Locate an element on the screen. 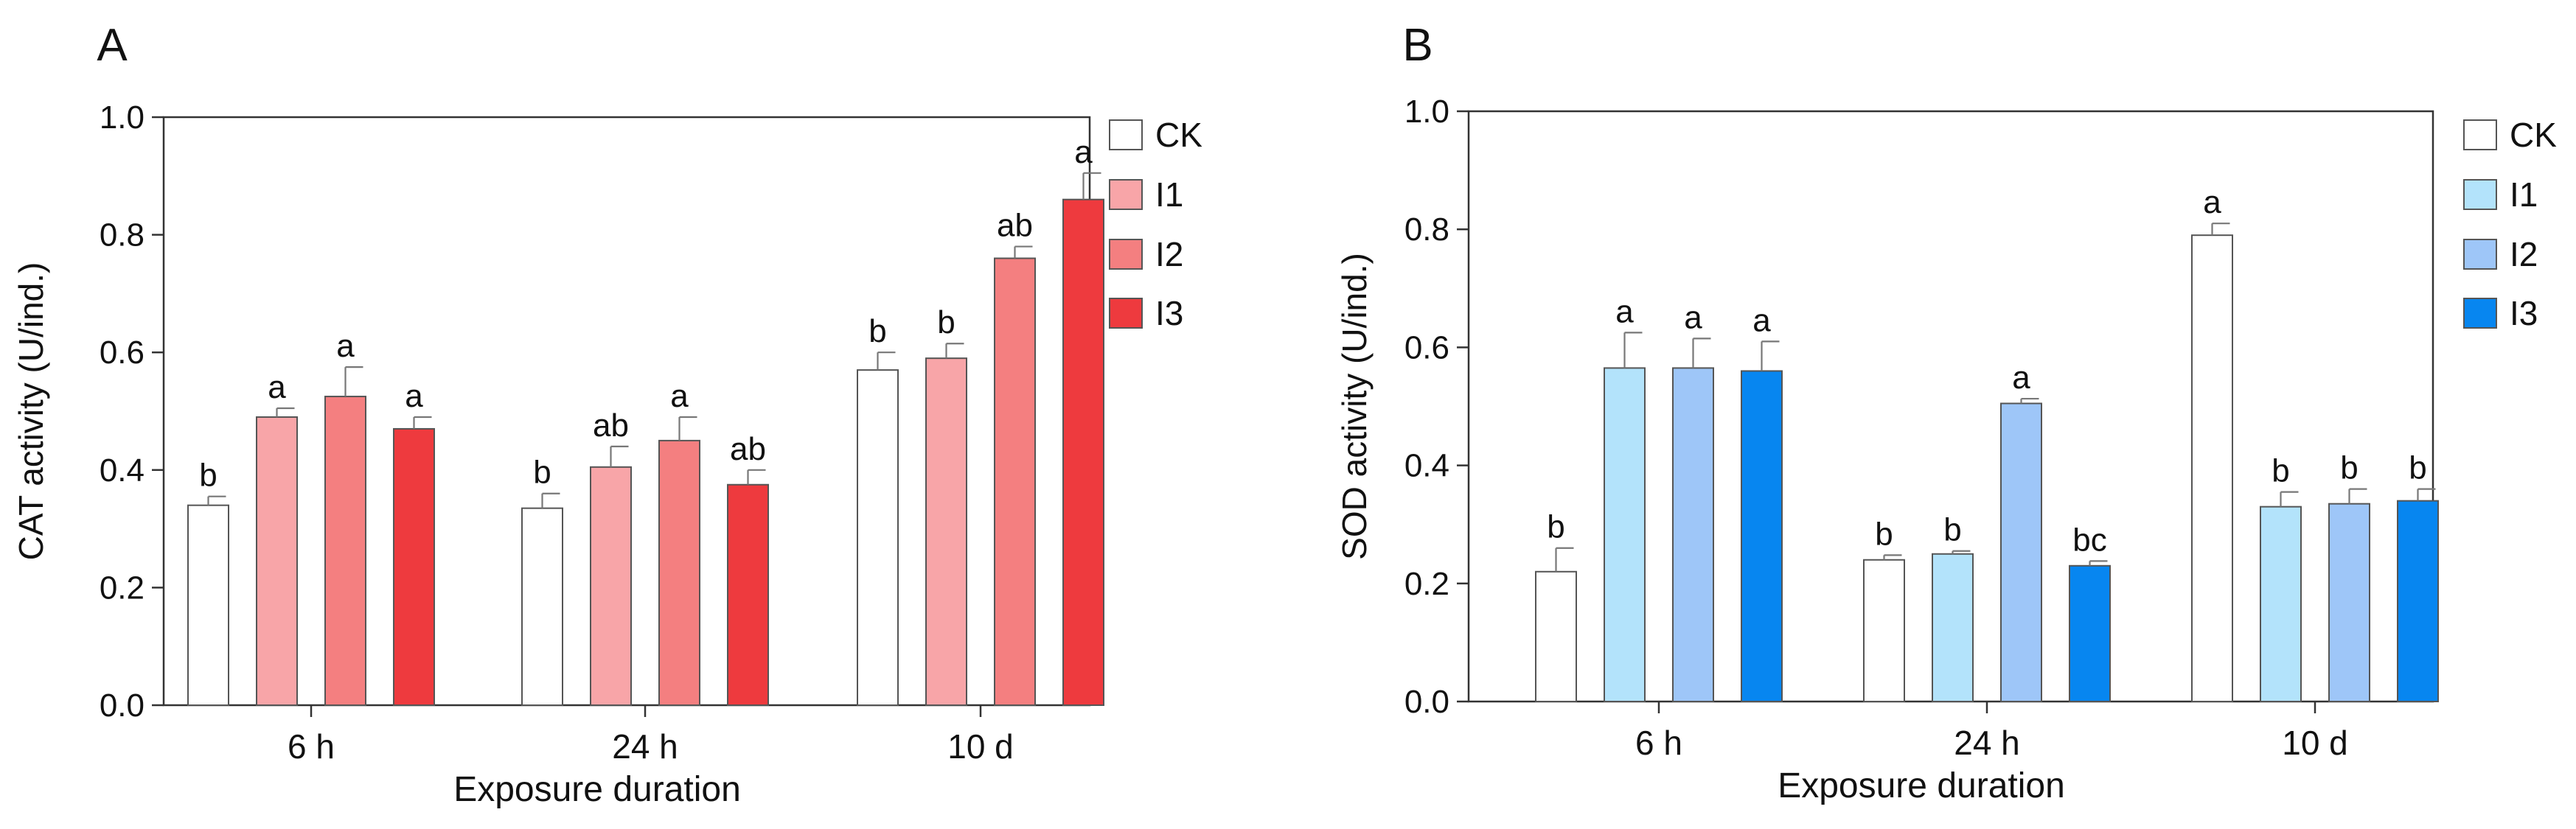  y-axis-label: CAT activity (U/ind.) is located at coordinates (31, 412).